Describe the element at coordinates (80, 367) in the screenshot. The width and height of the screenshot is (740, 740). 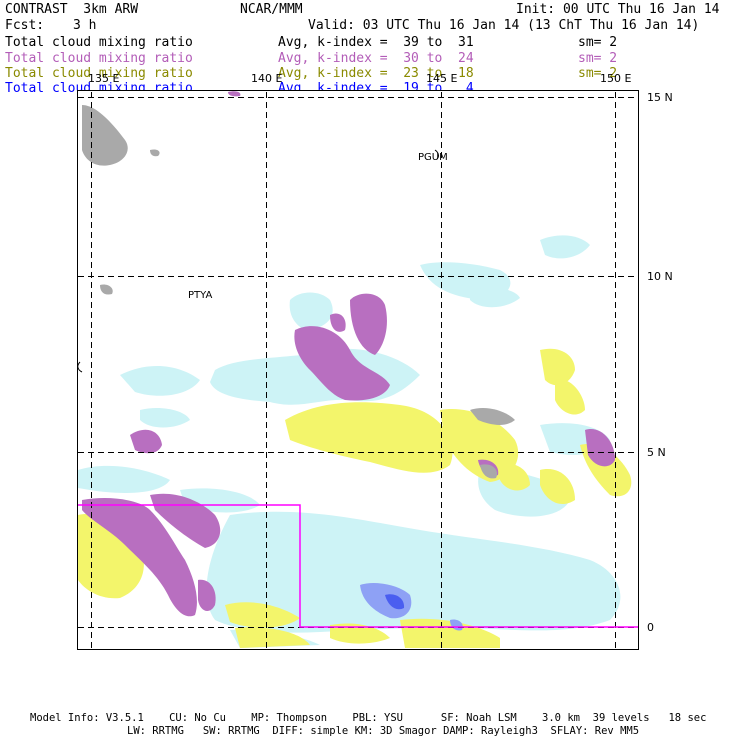
I see `coastline-mark` at that location.